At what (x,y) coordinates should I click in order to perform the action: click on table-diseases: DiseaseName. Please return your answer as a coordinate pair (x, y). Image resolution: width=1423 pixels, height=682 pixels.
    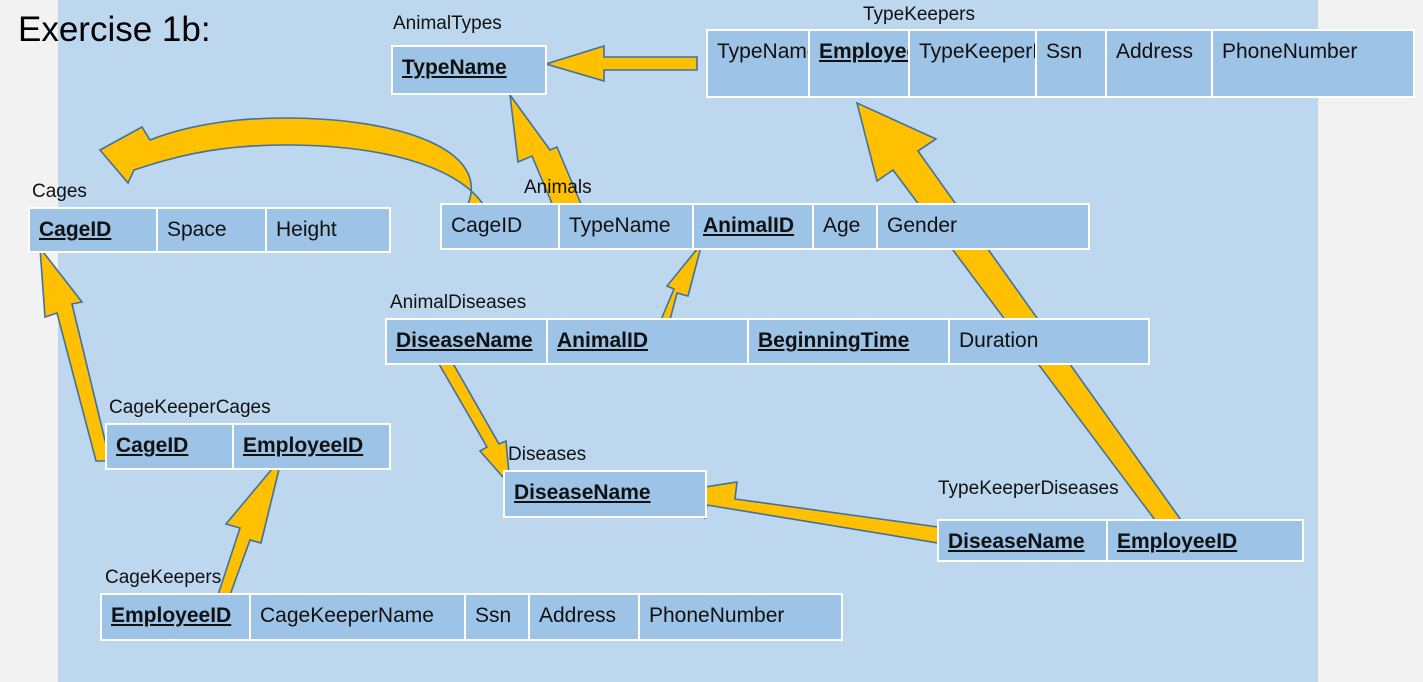
    Looking at the image, I should click on (605, 494).